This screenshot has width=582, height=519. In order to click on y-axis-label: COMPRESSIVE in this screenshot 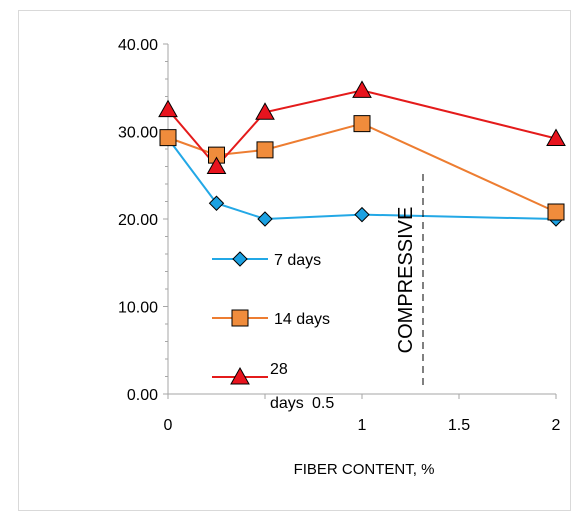, I will do `click(406, 280)`.